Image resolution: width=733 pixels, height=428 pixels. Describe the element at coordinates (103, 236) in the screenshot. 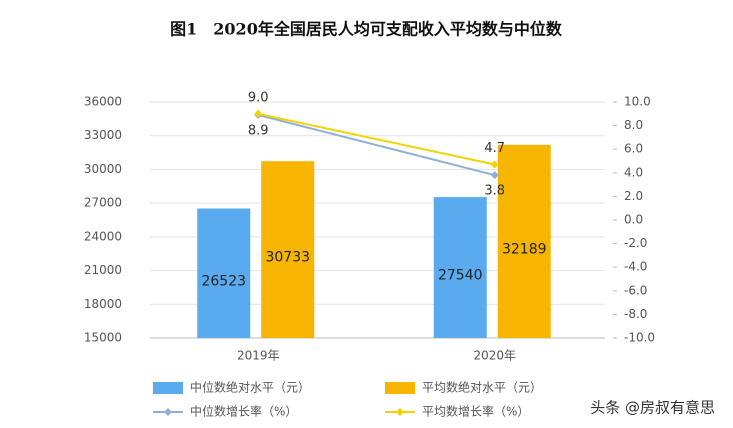

I see `y-tick-label: 24000` at that location.